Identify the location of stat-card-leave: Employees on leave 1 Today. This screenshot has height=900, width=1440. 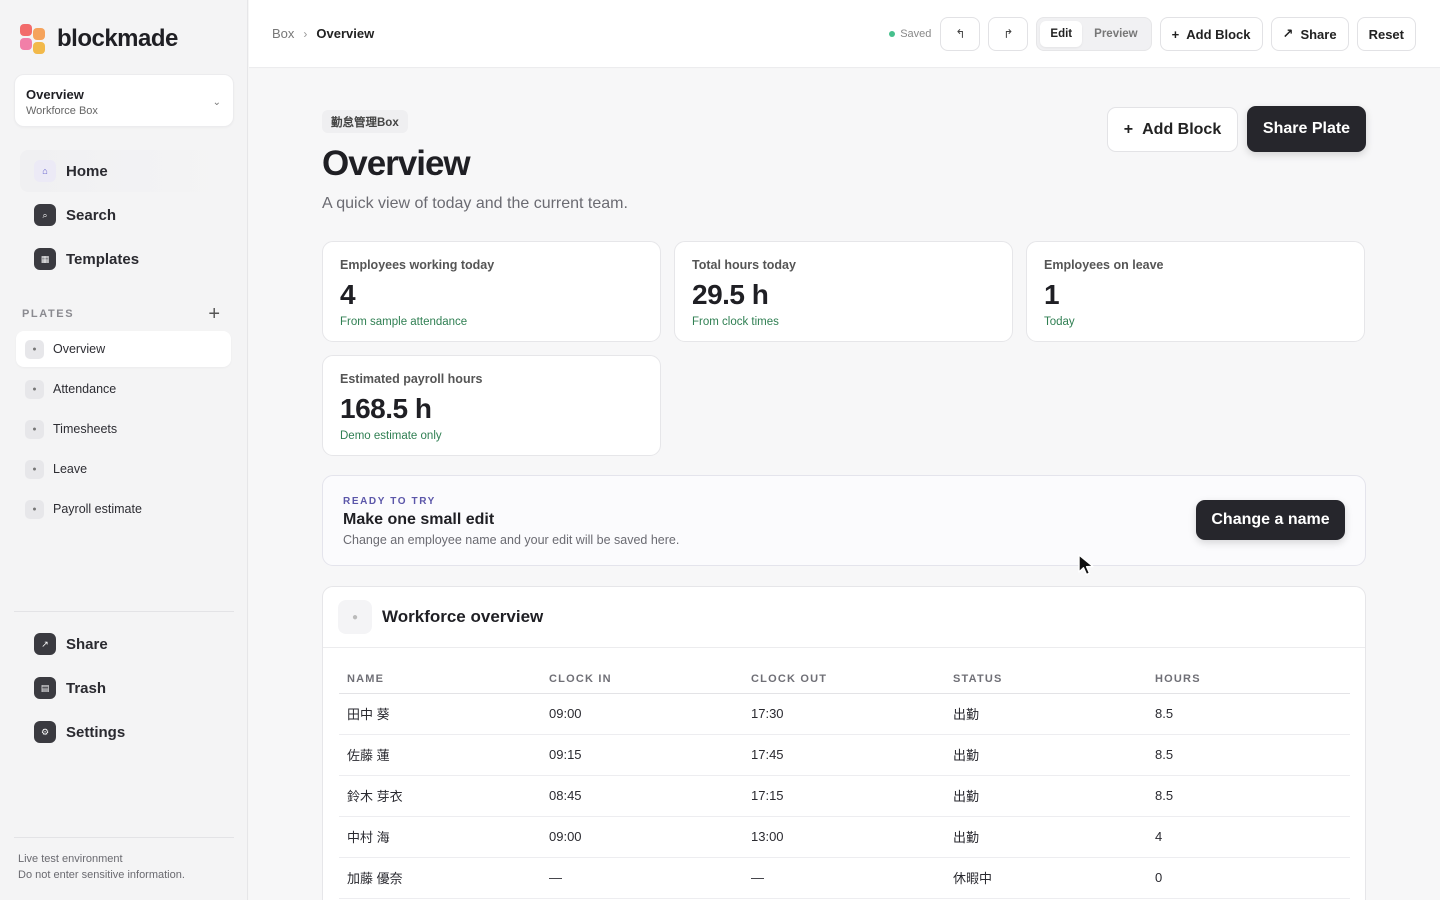
(1195, 291).